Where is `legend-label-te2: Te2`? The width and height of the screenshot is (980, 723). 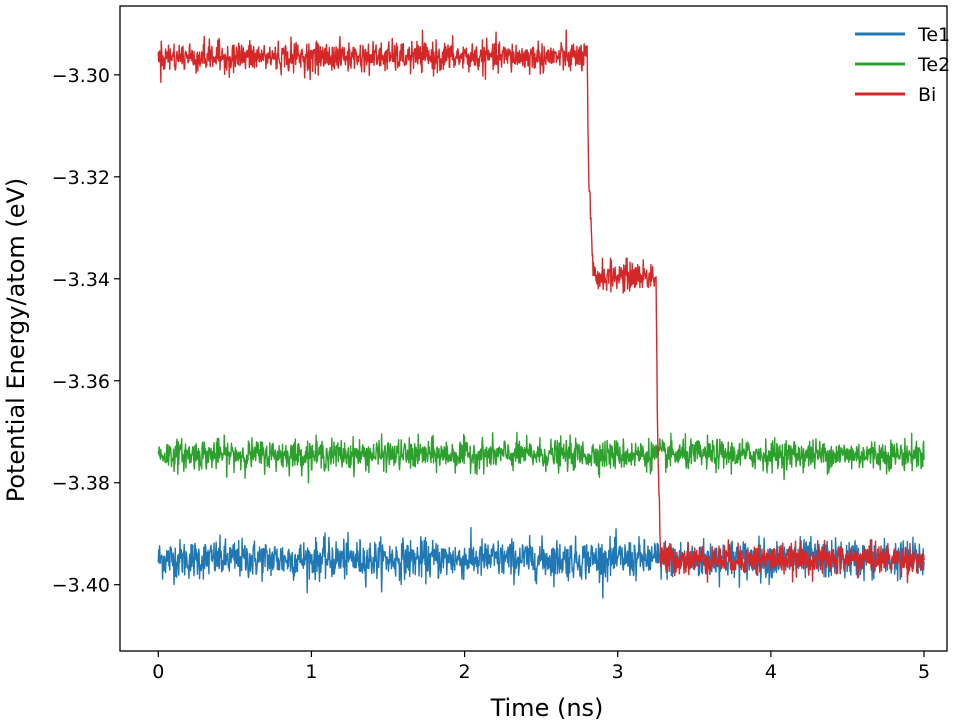
legend-label-te2: Te2 is located at coordinates (933, 65).